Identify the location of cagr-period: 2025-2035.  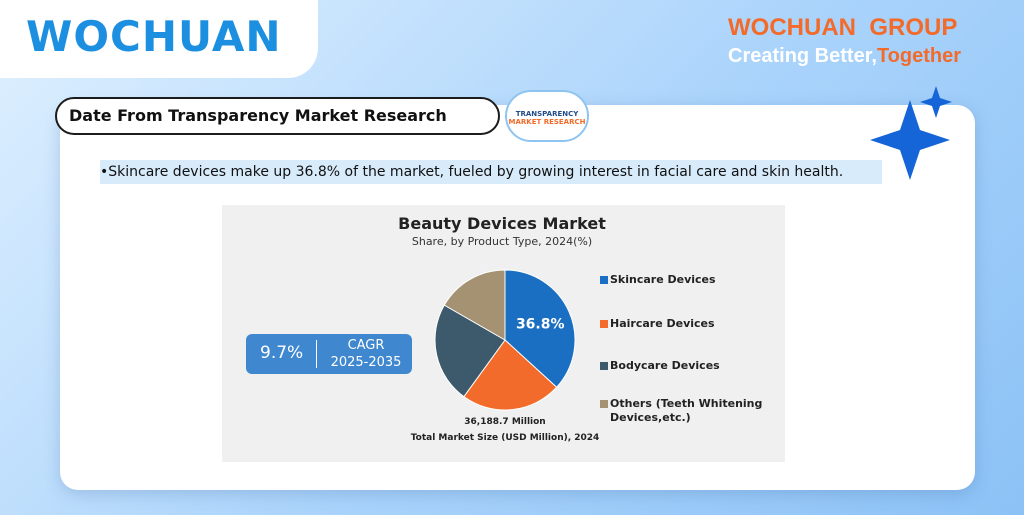
(366, 362).